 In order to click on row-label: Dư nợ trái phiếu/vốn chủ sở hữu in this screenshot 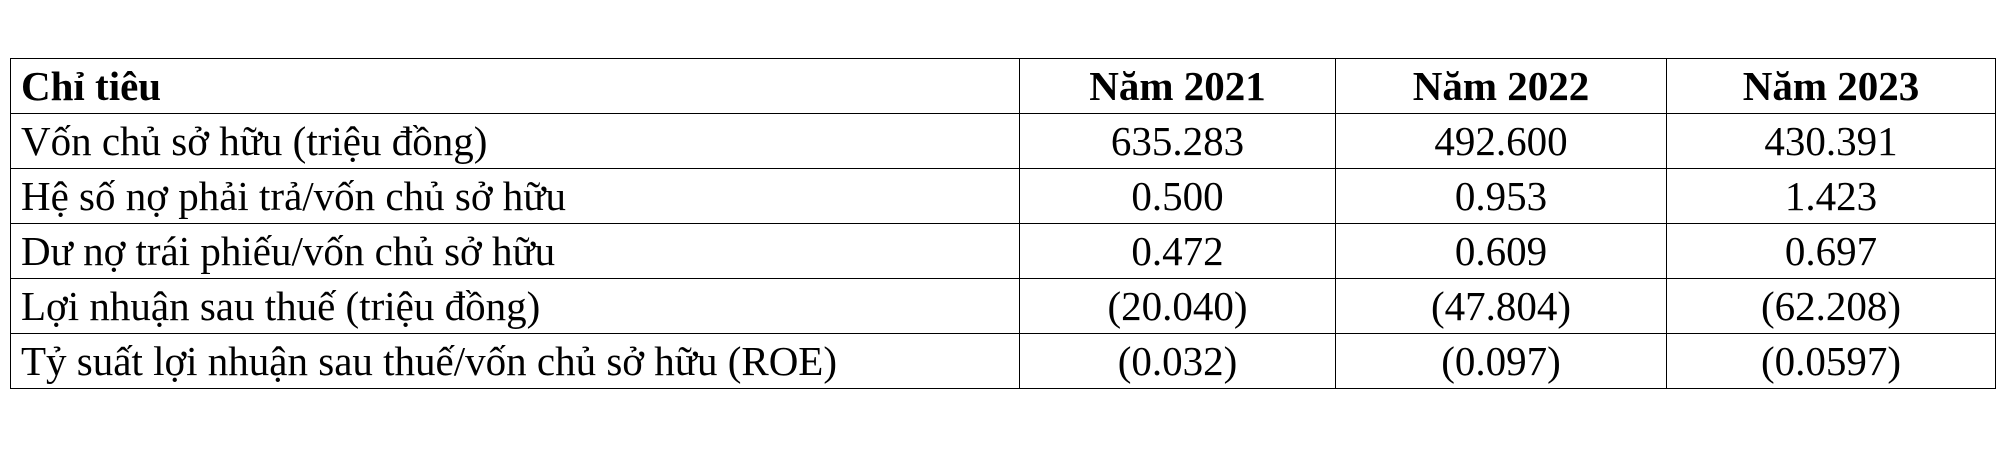, I will do `click(515, 251)`.